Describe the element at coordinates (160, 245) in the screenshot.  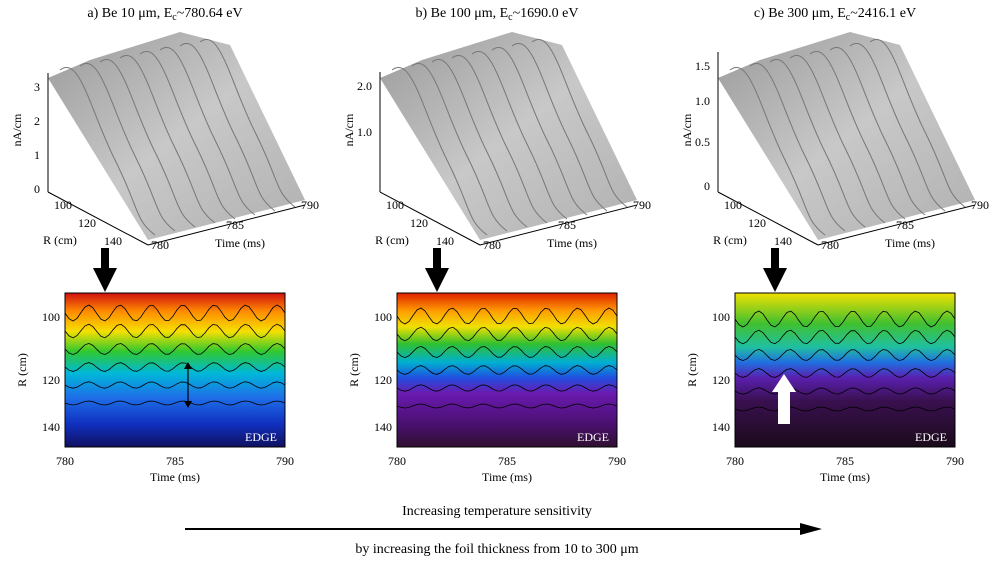
I see `t-tick-label: 780` at that location.